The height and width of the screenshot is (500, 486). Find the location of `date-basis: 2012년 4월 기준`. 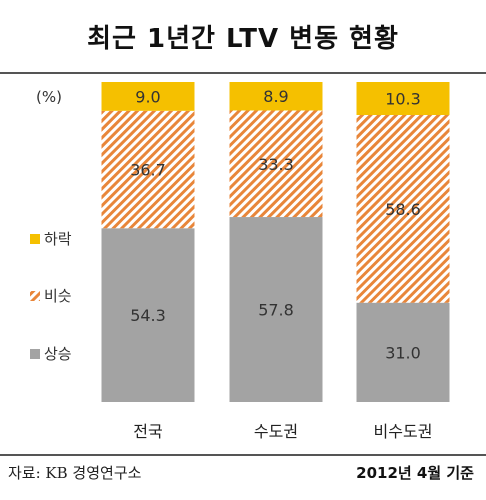

date-basis: 2012년 4월 기준 is located at coordinates (415, 473).